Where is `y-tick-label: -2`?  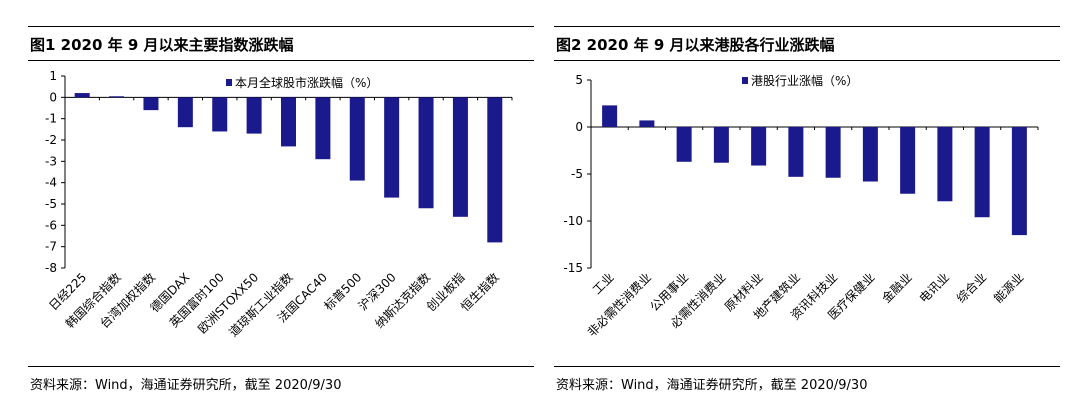 y-tick-label: -2 is located at coordinates (51, 140).